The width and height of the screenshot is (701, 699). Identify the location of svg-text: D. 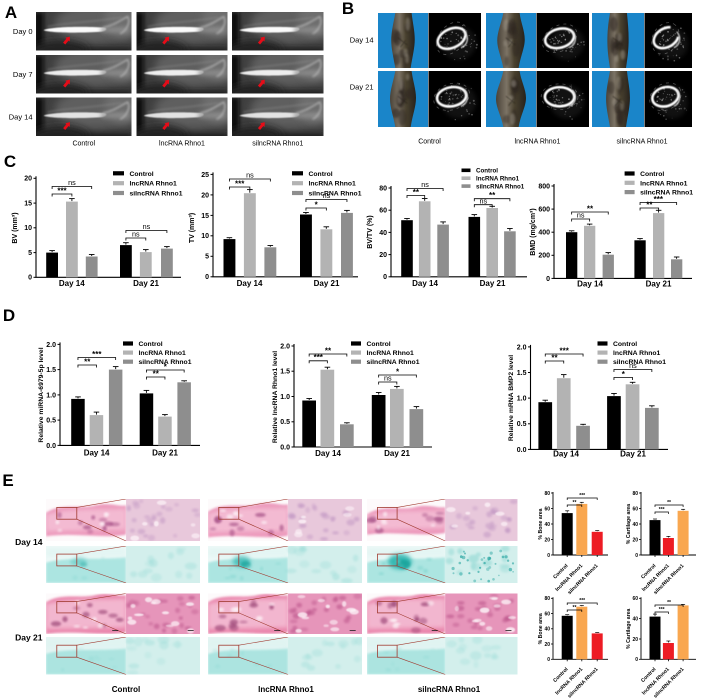
(9, 315).